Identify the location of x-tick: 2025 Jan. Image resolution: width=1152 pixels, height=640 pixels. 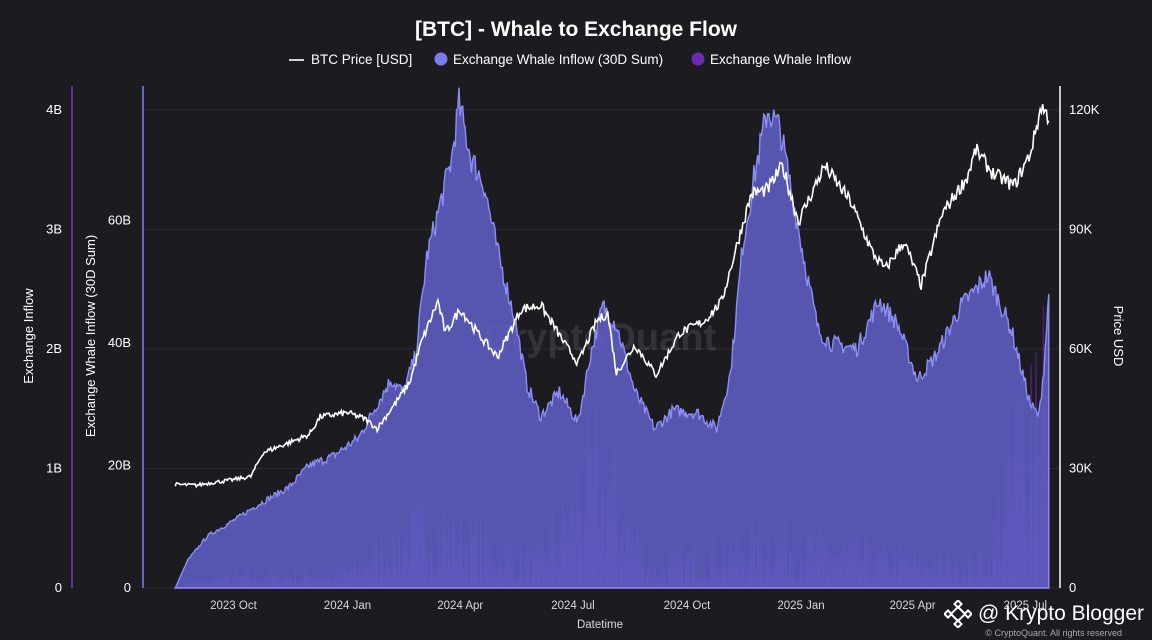
(800, 606).